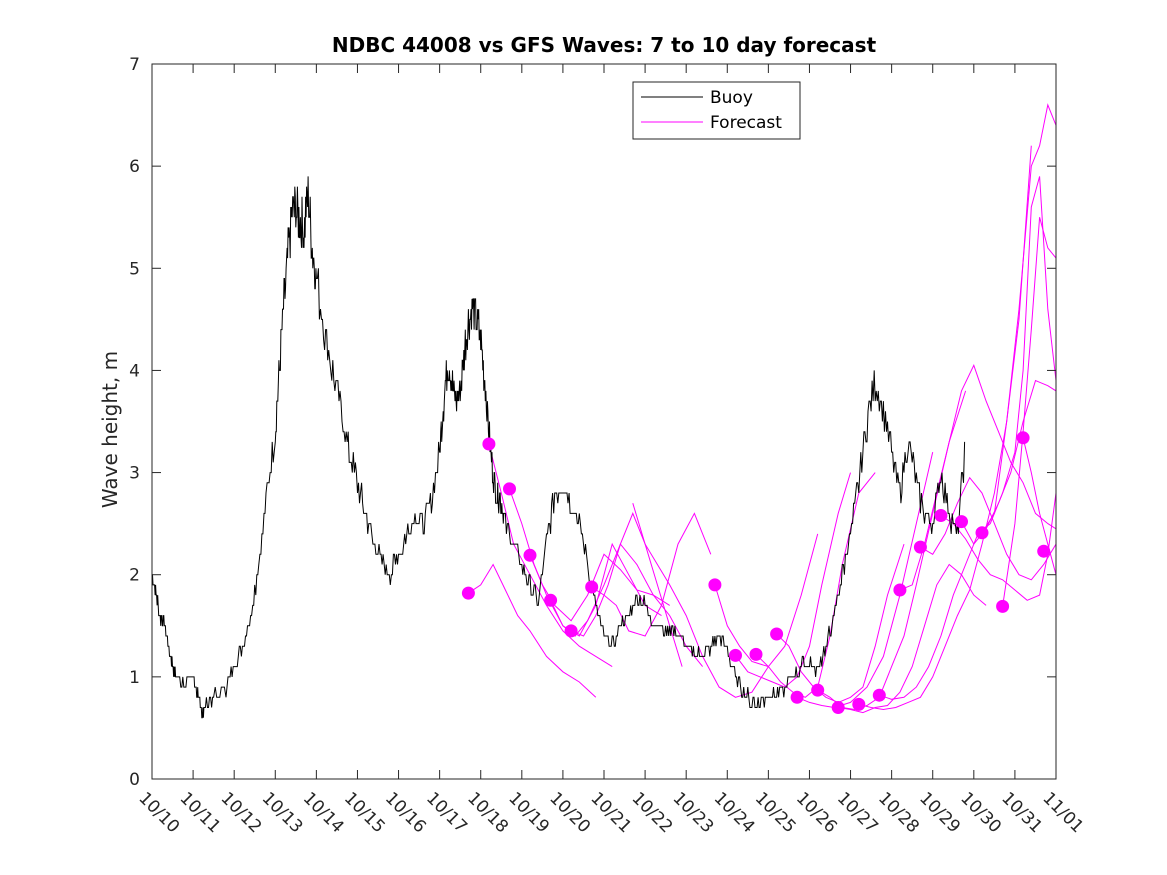 The height and width of the screenshot is (875, 1167). Describe the element at coordinates (134, 576) in the screenshot. I see `y-tick-label: 2` at that location.